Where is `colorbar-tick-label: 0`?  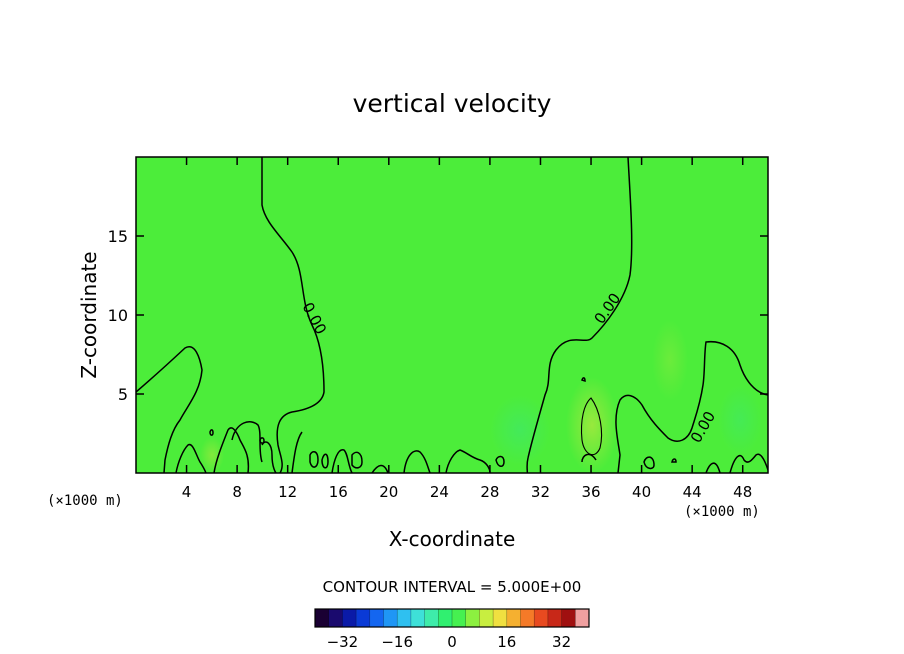
colorbar-tick-label: 0 is located at coordinates (452, 642).